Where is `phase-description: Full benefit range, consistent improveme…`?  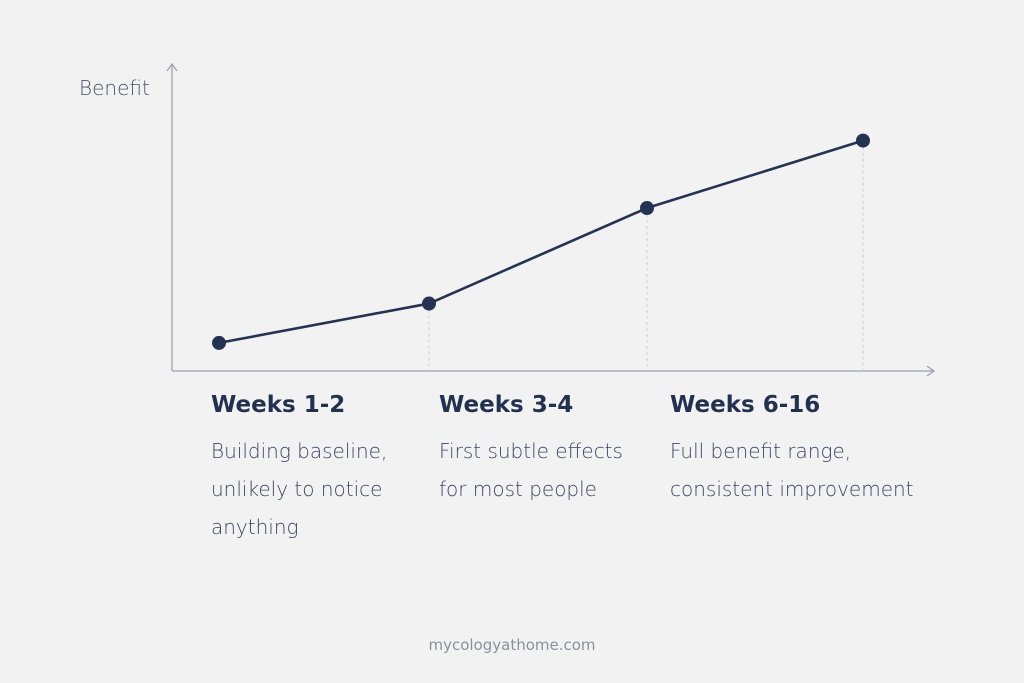 phase-description: Full benefit range, consistent improveme… is located at coordinates (792, 470).